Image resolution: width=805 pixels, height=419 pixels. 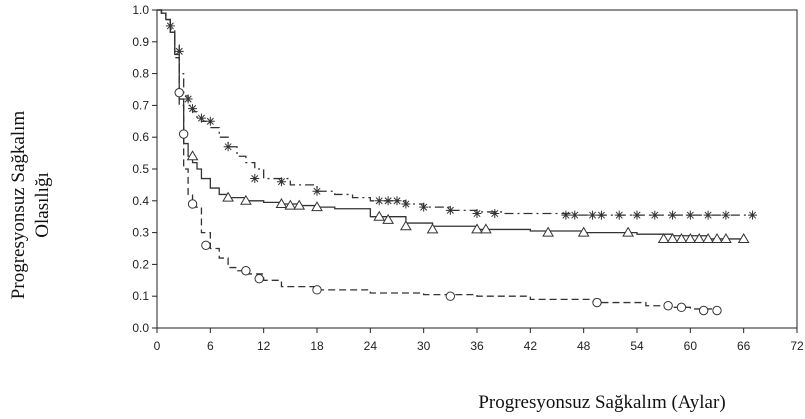 I want to click on y-axis: 0.0 0.1 0.2 0.3 0.4 0.5 0.6 0.7 0.8 0.9 1.0, so click(x=144, y=169).